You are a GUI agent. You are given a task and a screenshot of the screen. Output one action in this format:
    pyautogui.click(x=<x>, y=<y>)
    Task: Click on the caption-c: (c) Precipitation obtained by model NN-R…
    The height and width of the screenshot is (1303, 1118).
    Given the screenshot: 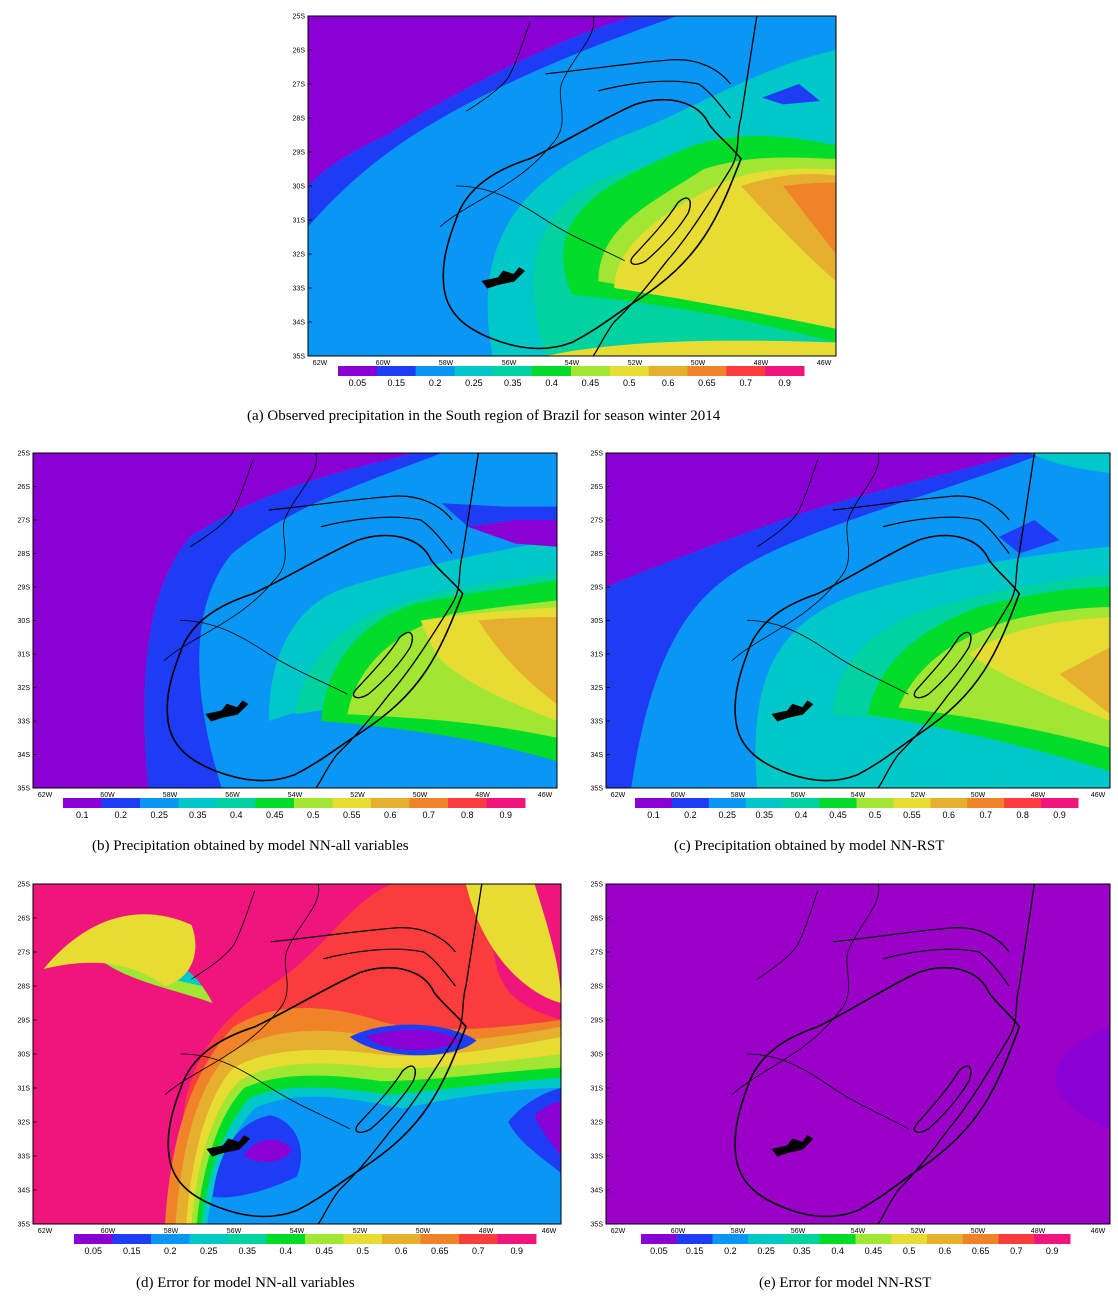 What is the action you would take?
    pyautogui.click(x=809, y=846)
    